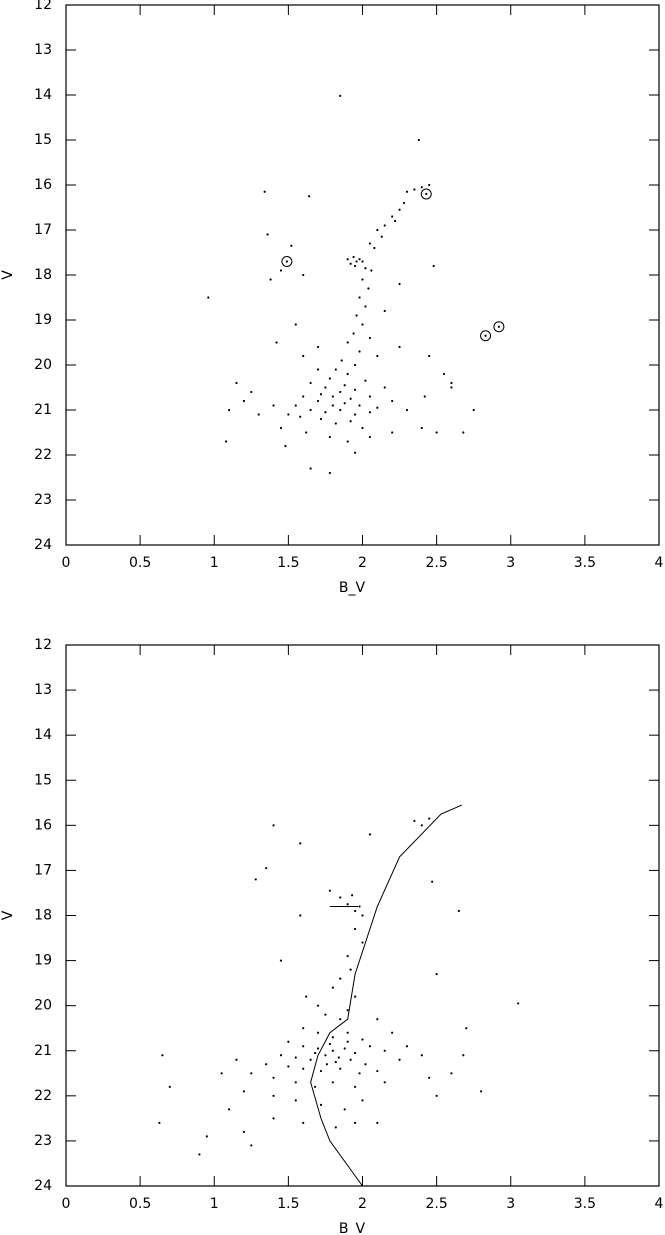 Image resolution: width=665 pixels, height=1235 pixels. Describe the element at coordinates (43, 410) in the screenshot. I see `y-tick-label: 21` at that location.